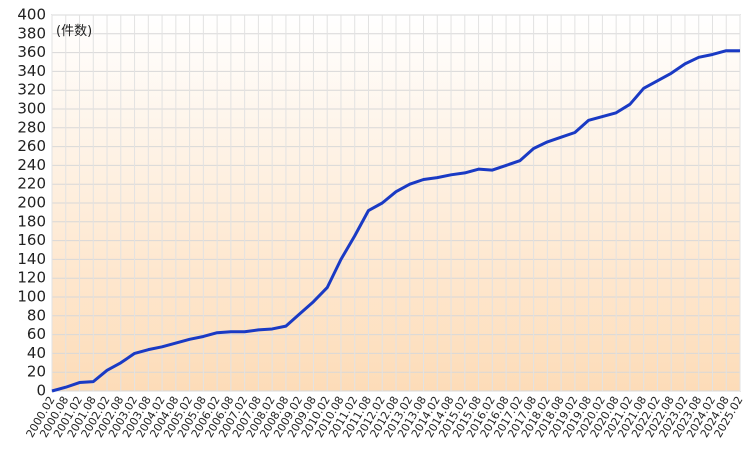 The image size is (755, 460). I want to click on y-tick-label: 180, so click(31, 221).